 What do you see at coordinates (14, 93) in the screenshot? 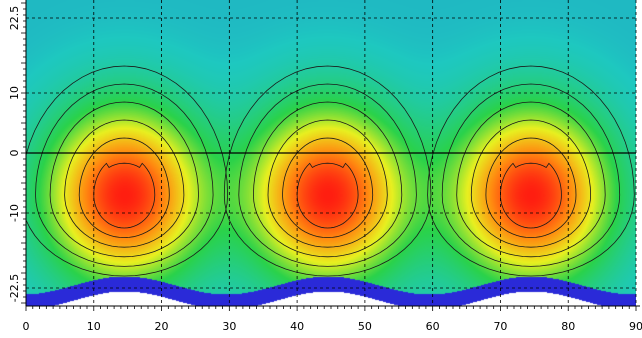
I see `y-tick-label: 10` at bounding box center [14, 93].